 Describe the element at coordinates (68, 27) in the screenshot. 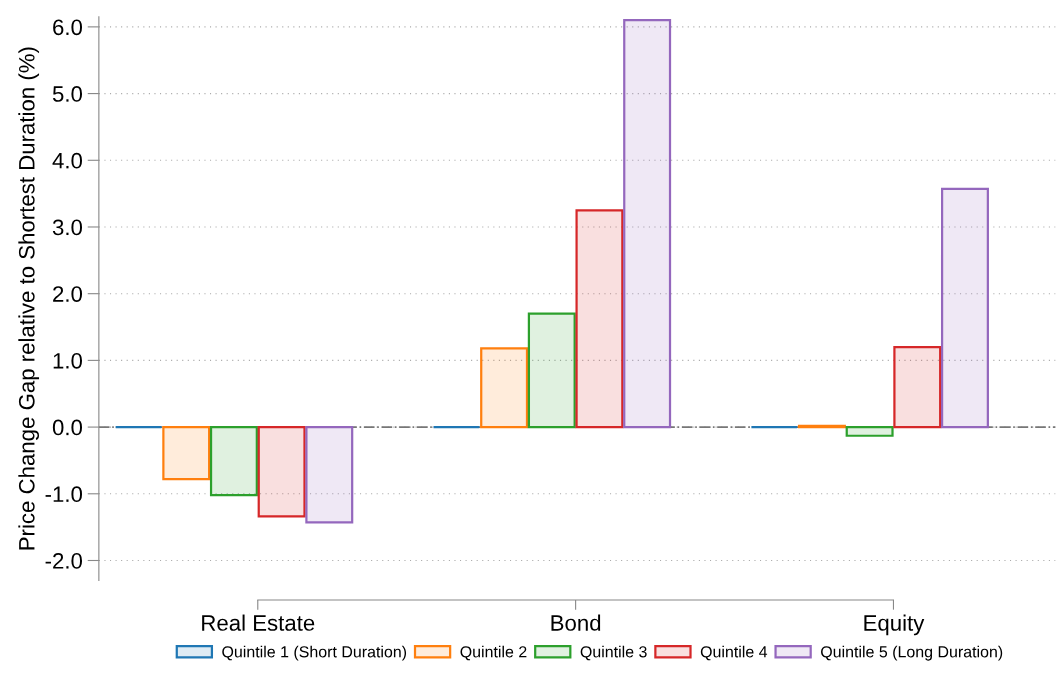

I see `y-tick-label: 6.0` at that location.